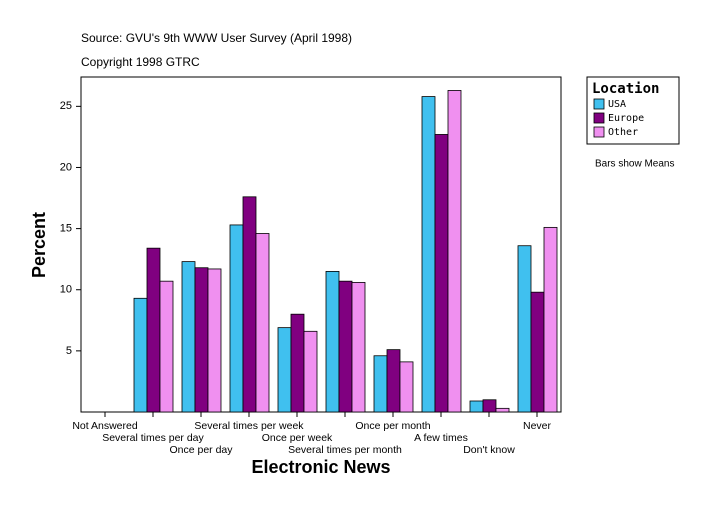 The image size is (724, 514). I want to click on x-tick-label: Several times per month, so click(345, 450).